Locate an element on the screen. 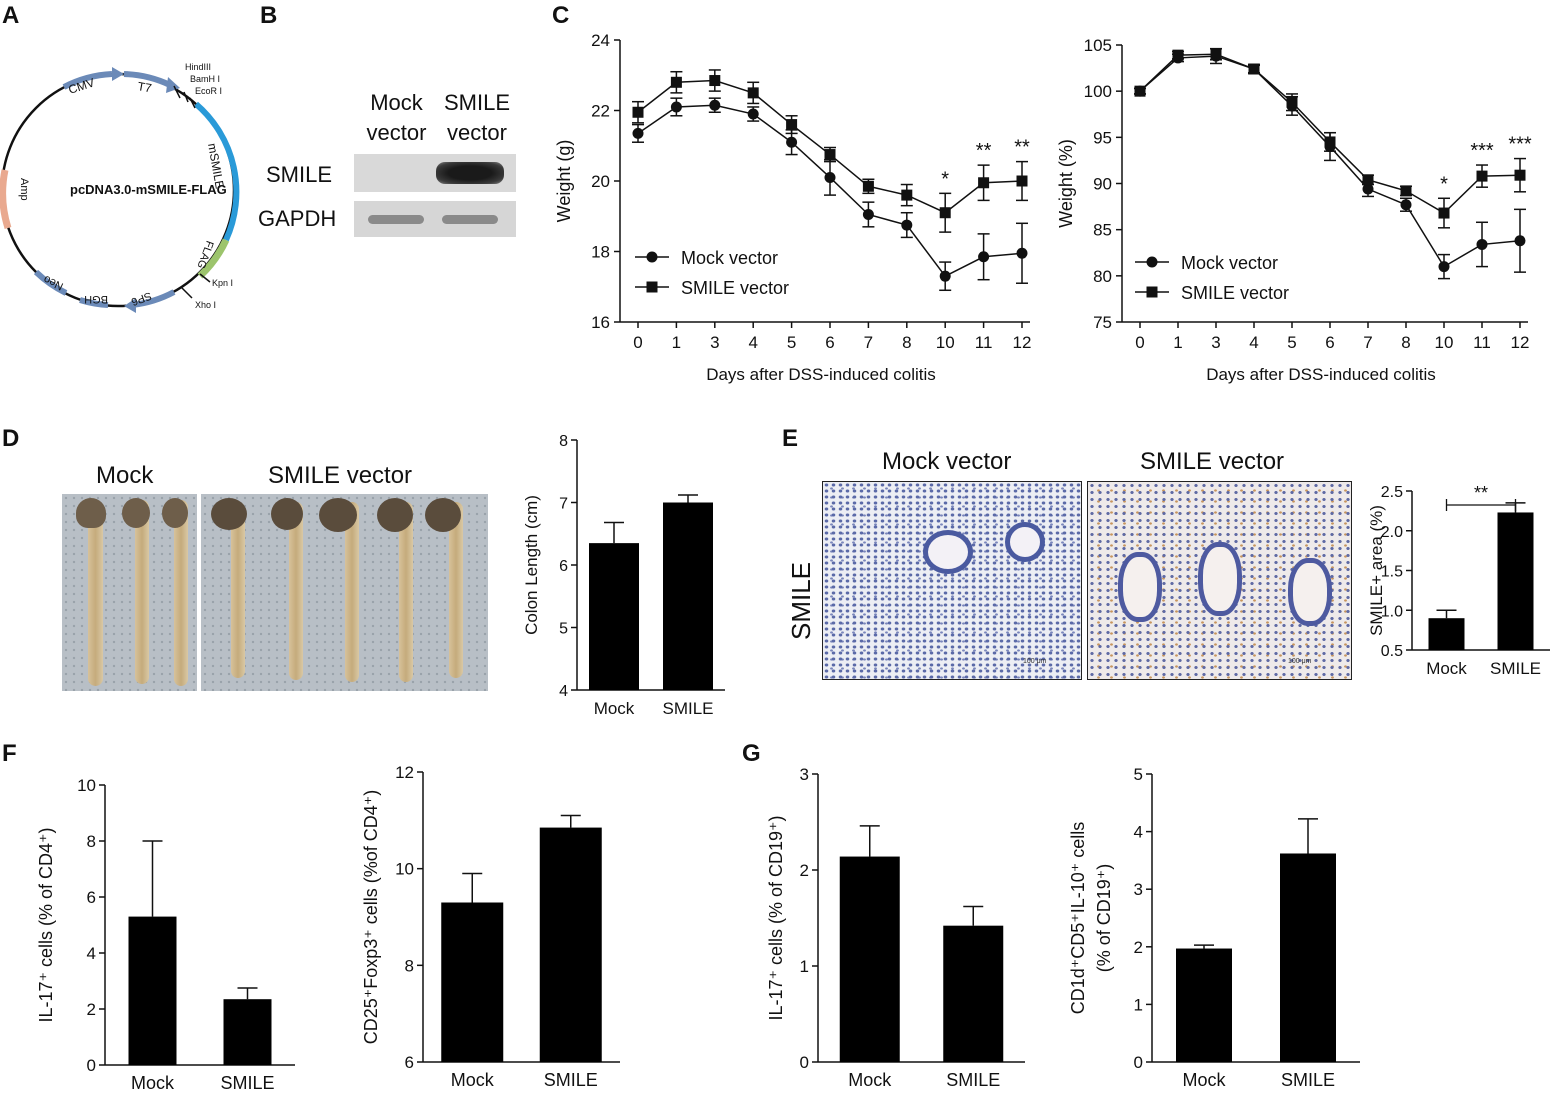 This screenshot has width=1551, height=1093. y-tick-label: 2.0 is located at coordinates (1392, 532).